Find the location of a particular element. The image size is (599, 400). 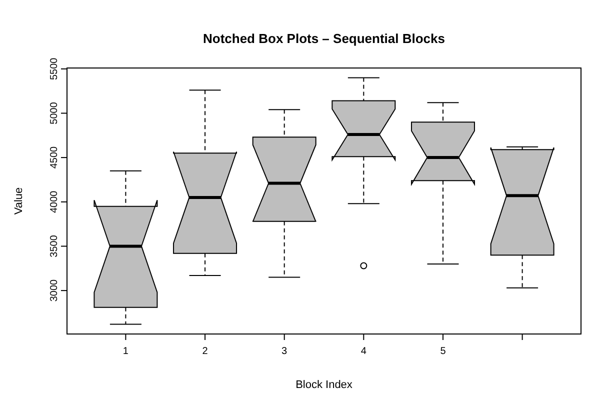

y-tick-label: 4500 is located at coordinates (54, 157).